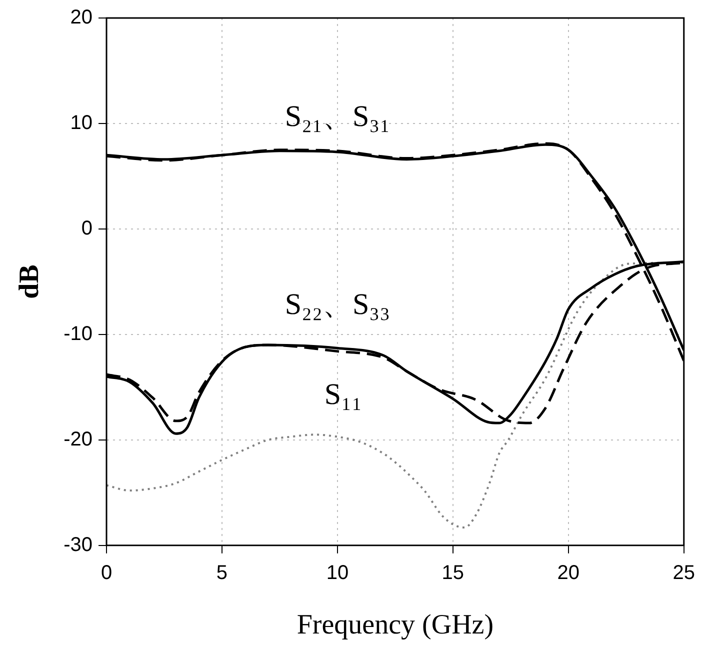 The width and height of the screenshot is (703, 657). What do you see at coordinates (222, 573) in the screenshot?
I see `x-tick-label: 5` at bounding box center [222, 573].